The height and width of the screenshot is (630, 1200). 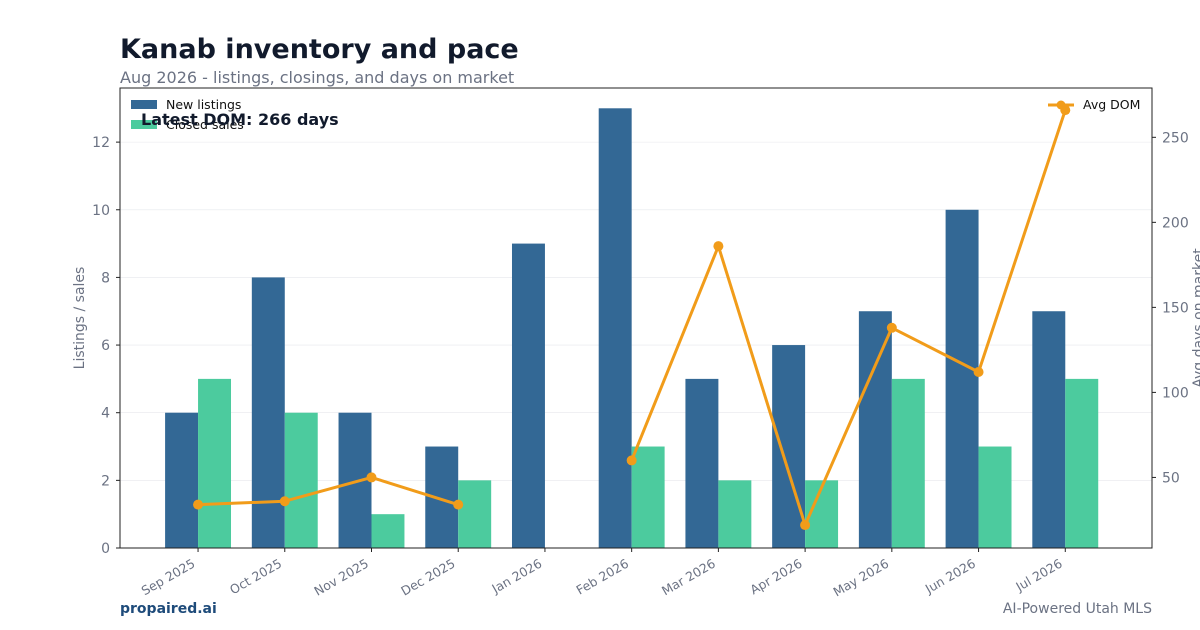 I want to click on xtick-label: Dec 2025, so click(x=427, y=577).